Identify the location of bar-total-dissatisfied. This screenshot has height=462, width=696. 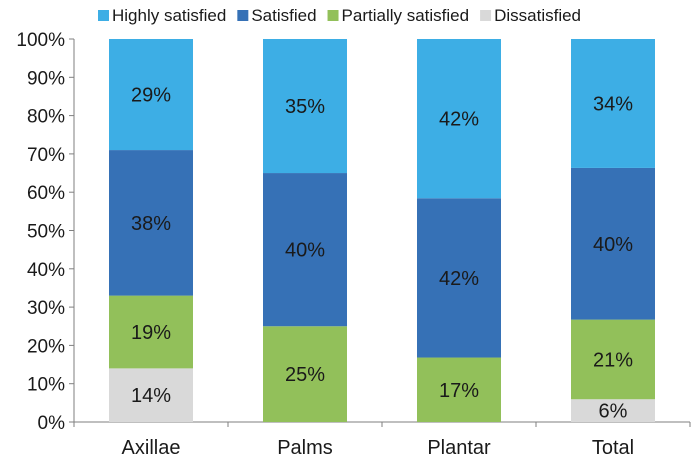
(613, 410).